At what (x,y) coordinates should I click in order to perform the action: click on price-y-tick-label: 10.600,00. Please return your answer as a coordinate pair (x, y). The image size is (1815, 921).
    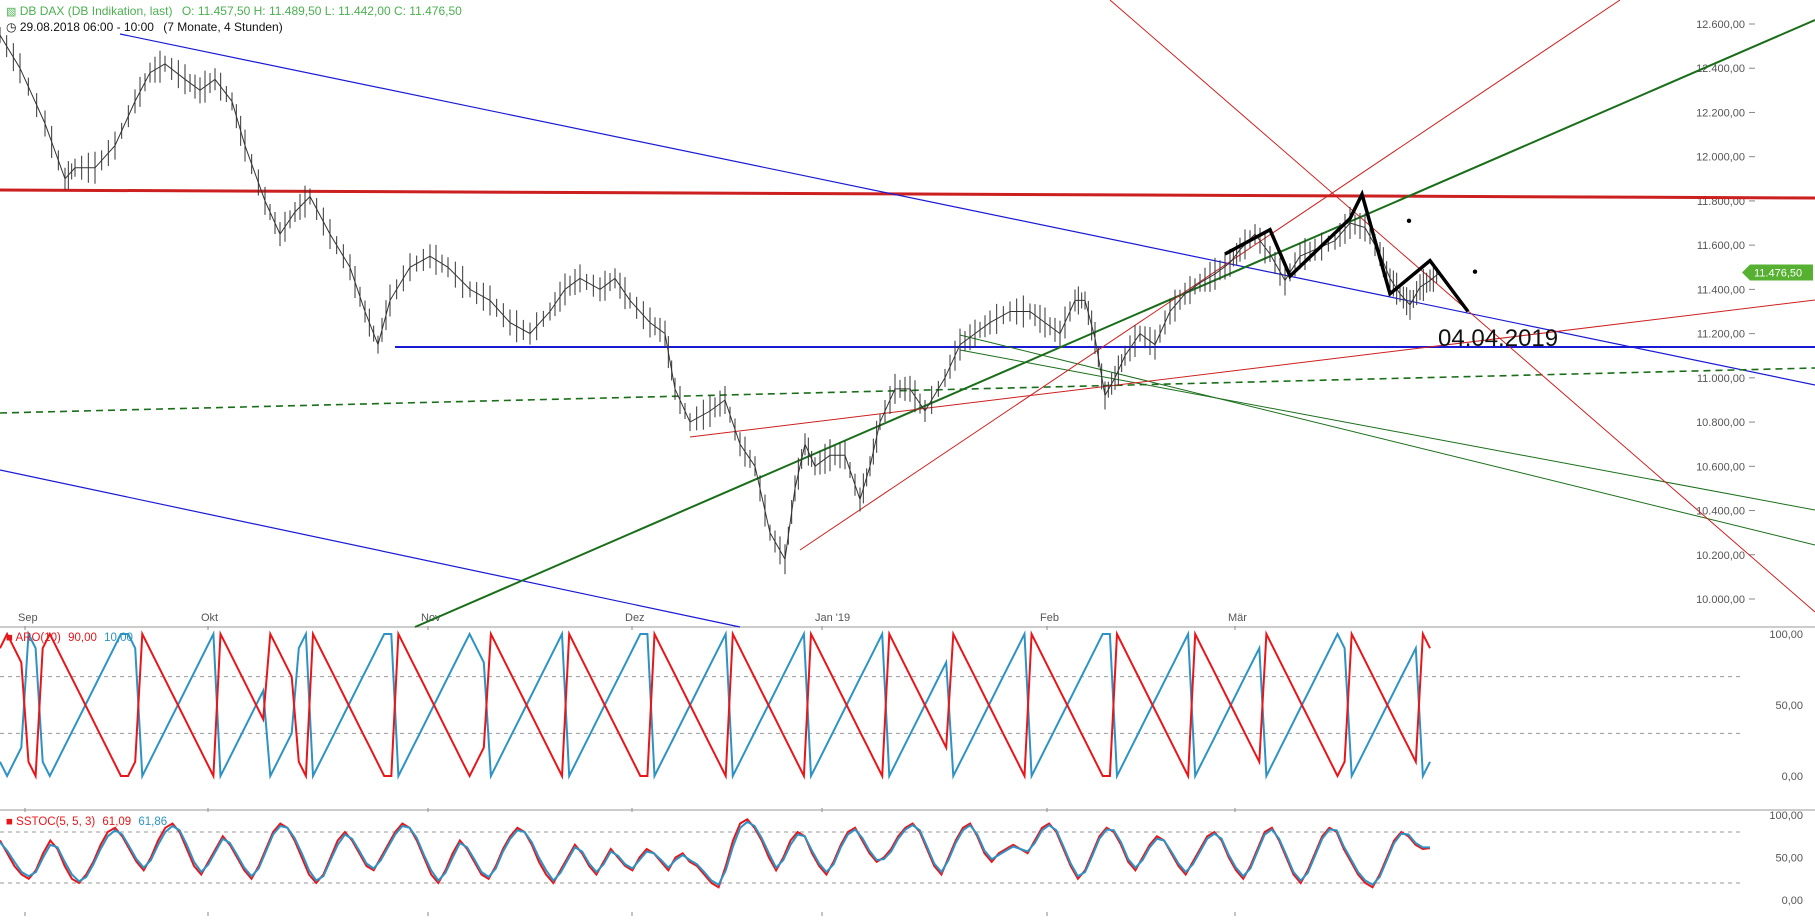
    Looking at the image, I should click on (1720, 467).